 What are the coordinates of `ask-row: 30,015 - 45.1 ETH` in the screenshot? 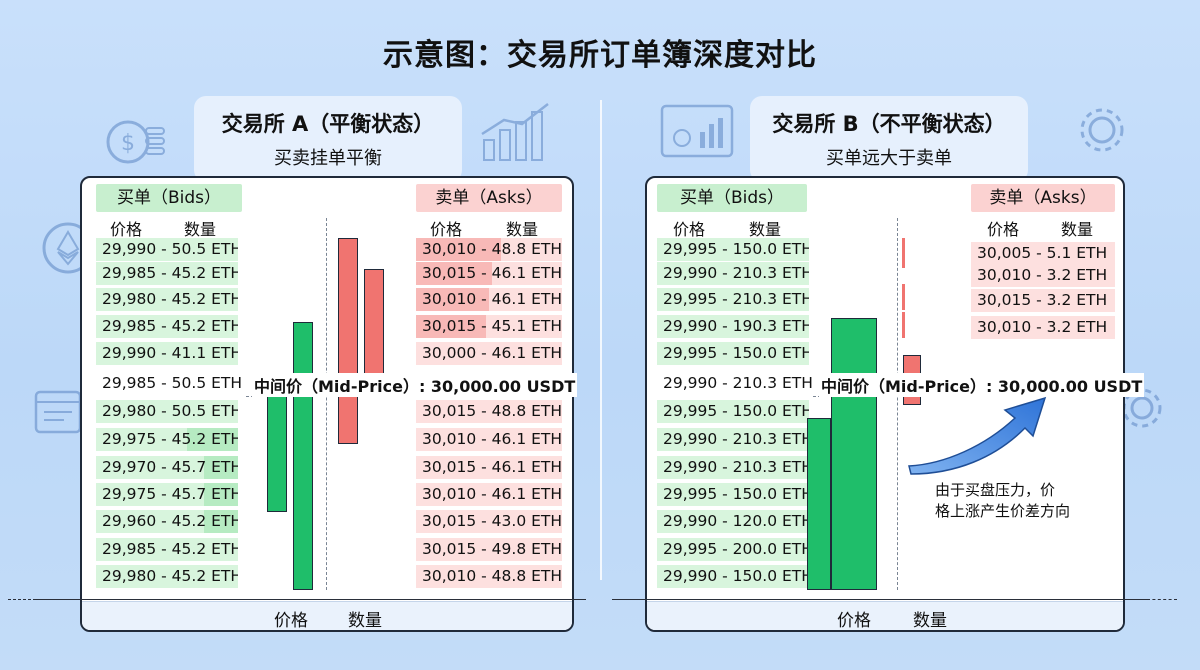 It's located at (489, 326).